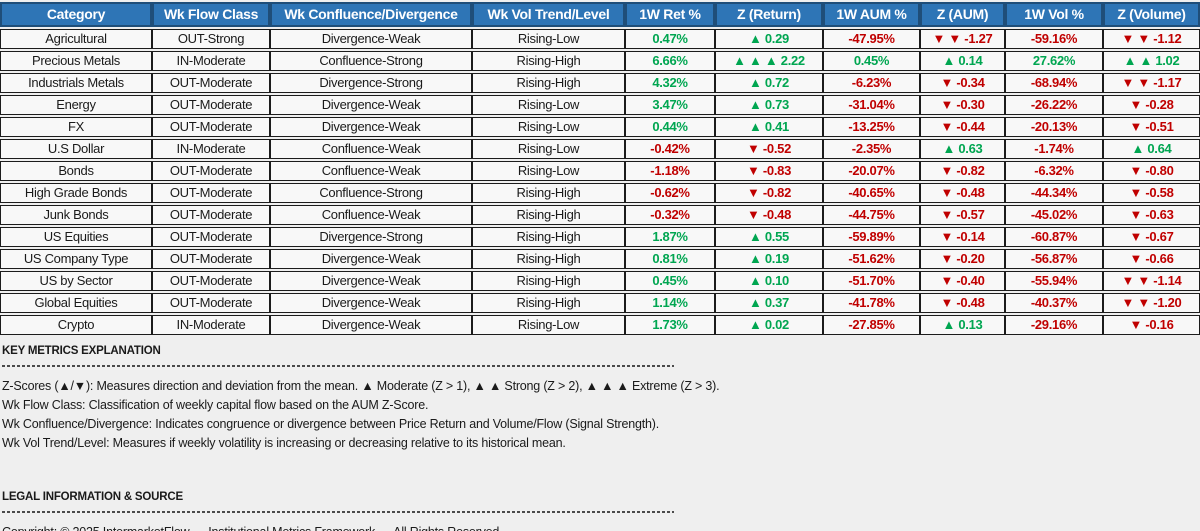  Describe the element at coordinates (1151, 281) in the screenshot. I see `cell-z-volume: ▼ ▼ -1.14` at that location.